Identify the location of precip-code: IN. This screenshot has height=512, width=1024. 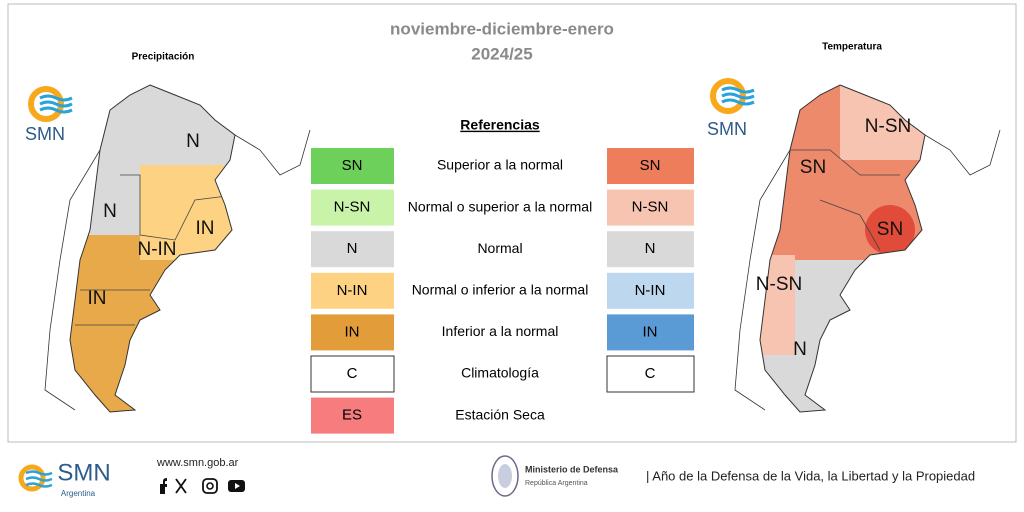
(352, 331).